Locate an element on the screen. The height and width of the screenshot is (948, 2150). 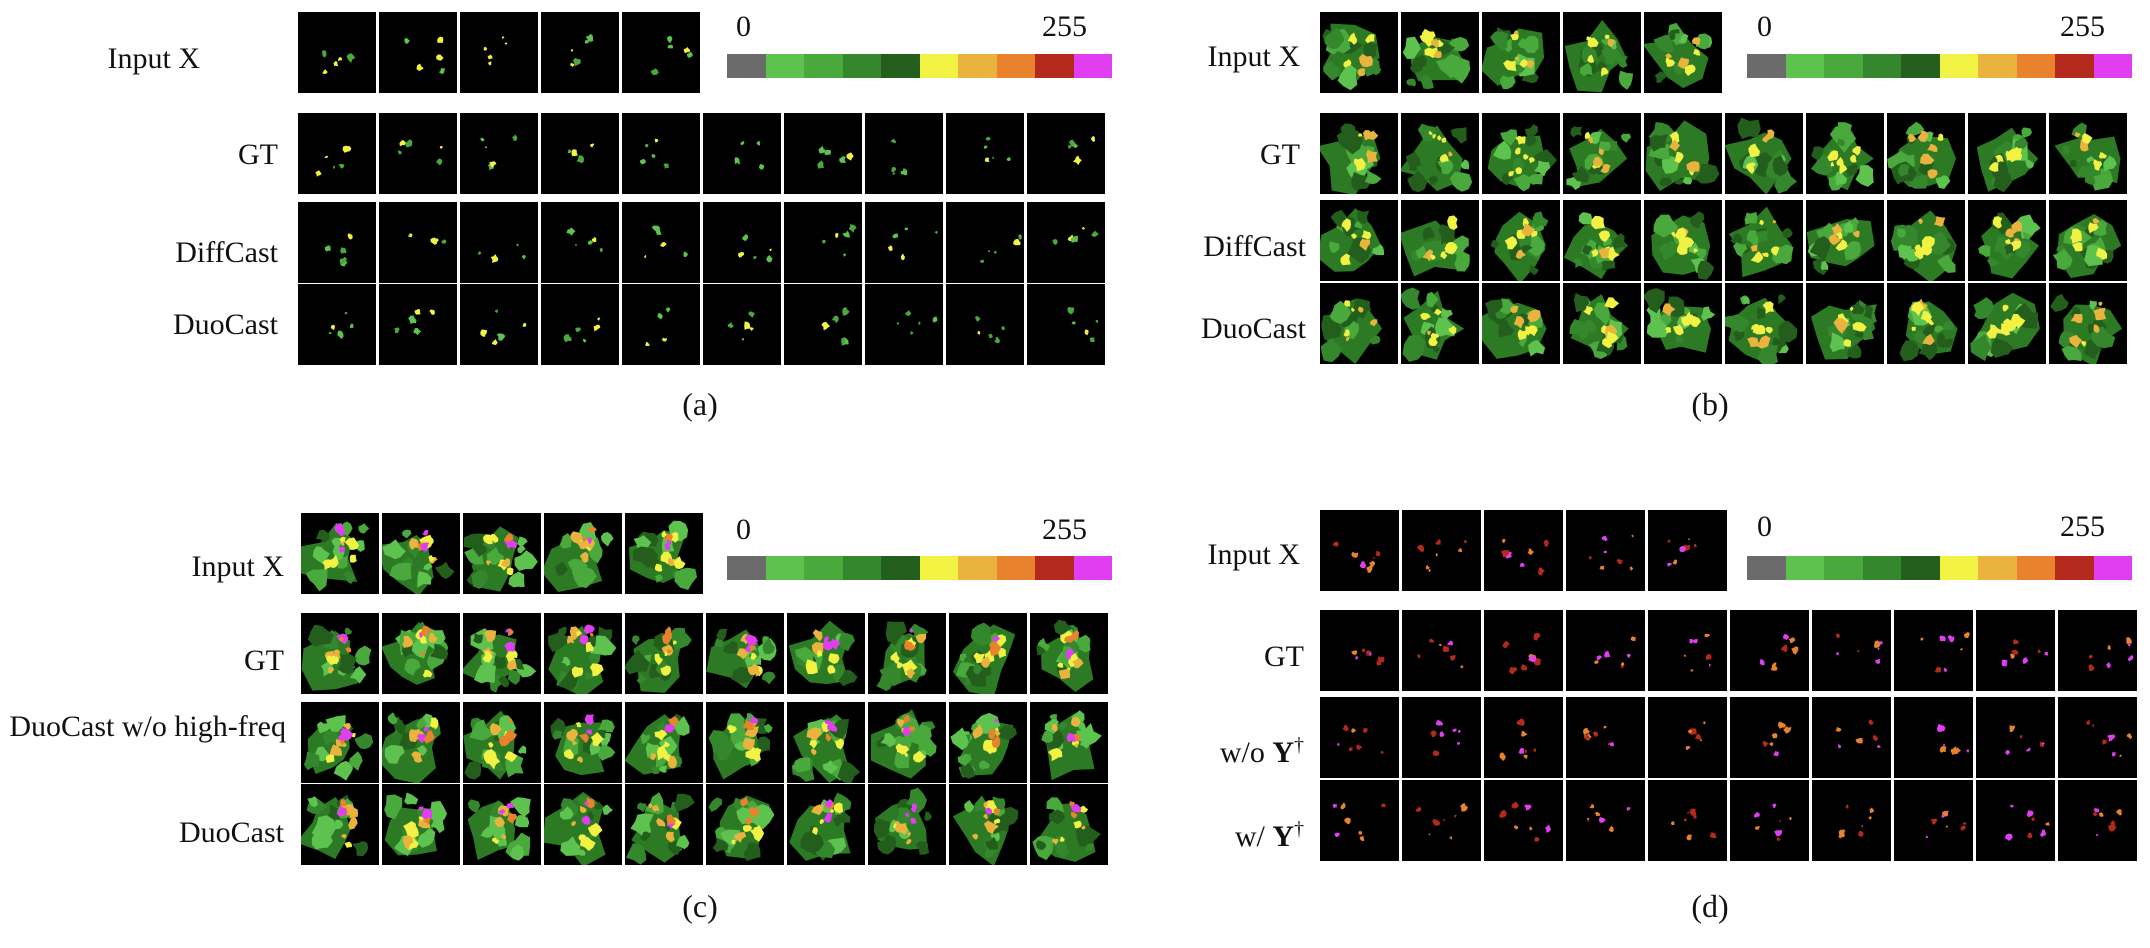
row-label-prefix: w/ is located at coordinates (1253, 836).